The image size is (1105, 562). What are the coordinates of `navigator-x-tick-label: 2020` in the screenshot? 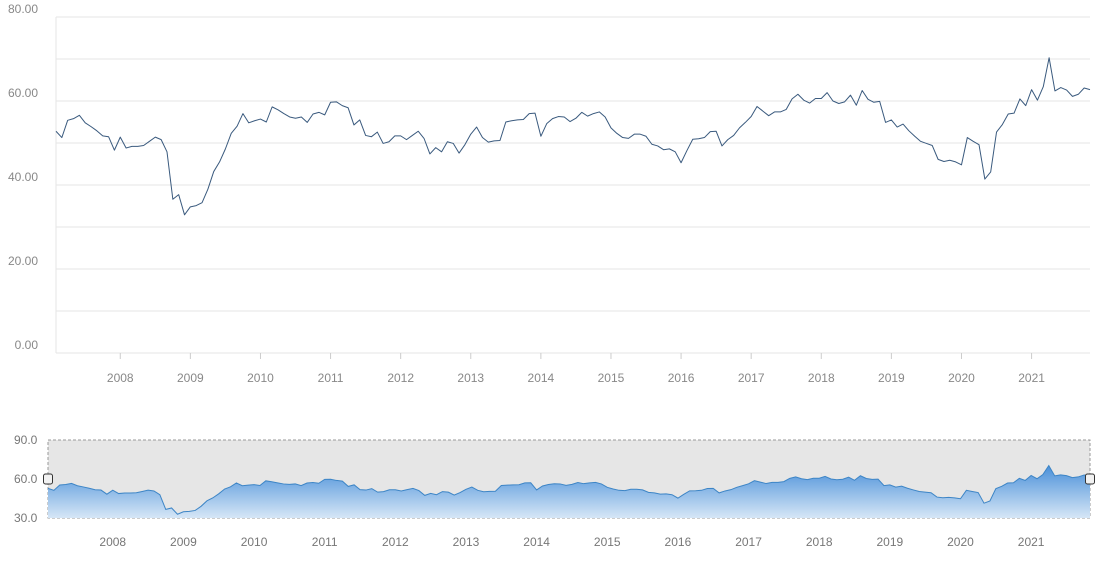 It's located at (960, 542).